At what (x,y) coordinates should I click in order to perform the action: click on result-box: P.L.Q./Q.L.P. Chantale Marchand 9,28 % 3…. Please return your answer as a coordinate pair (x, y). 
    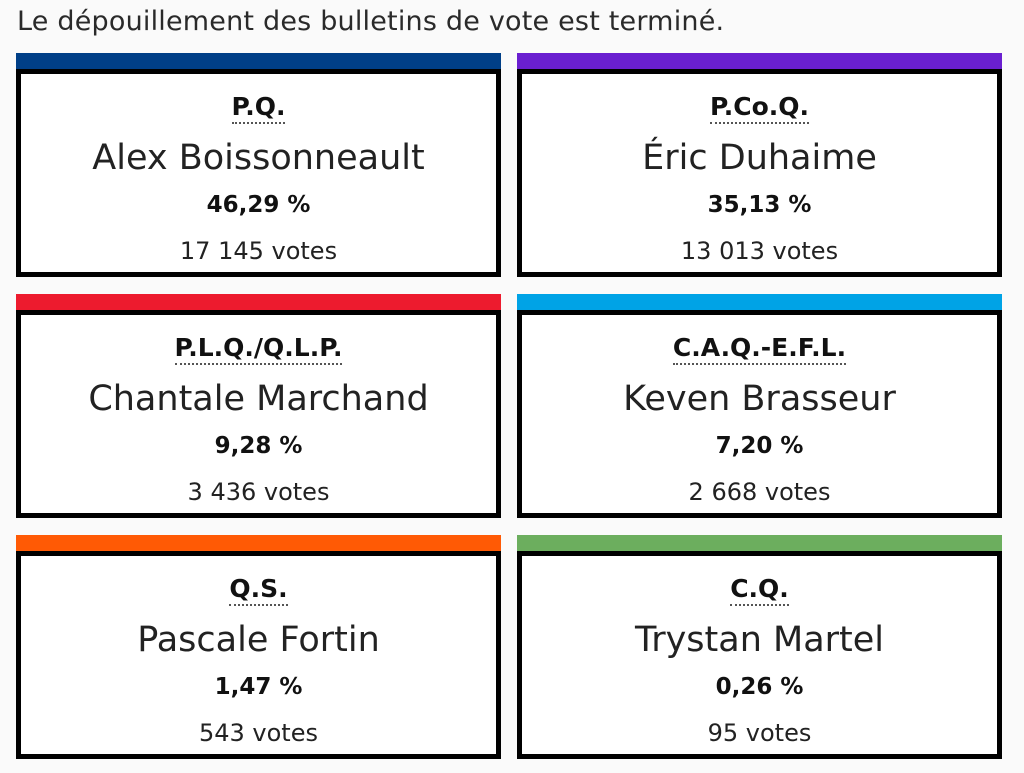
    Looking at the image, I should click on (258, 414).